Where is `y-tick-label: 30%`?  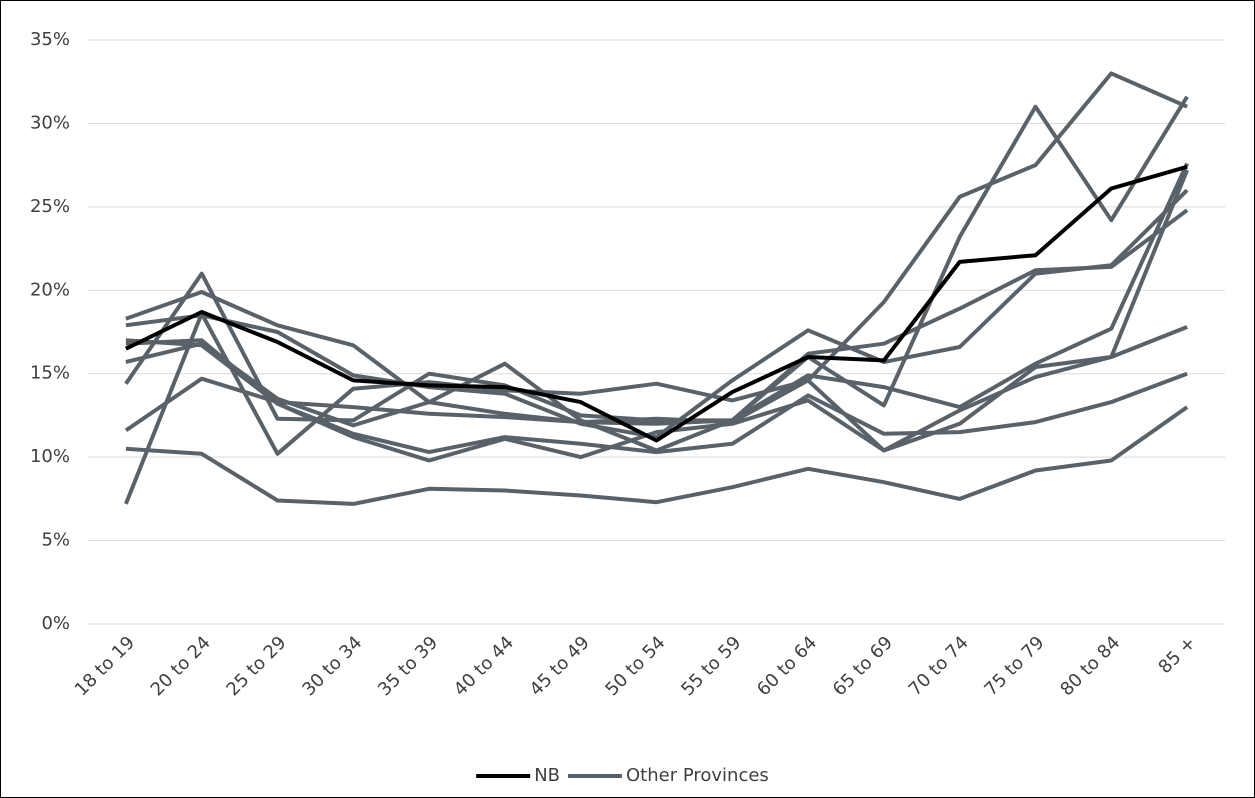 y-tick-label: 30% is located at coordinates (50, 122).